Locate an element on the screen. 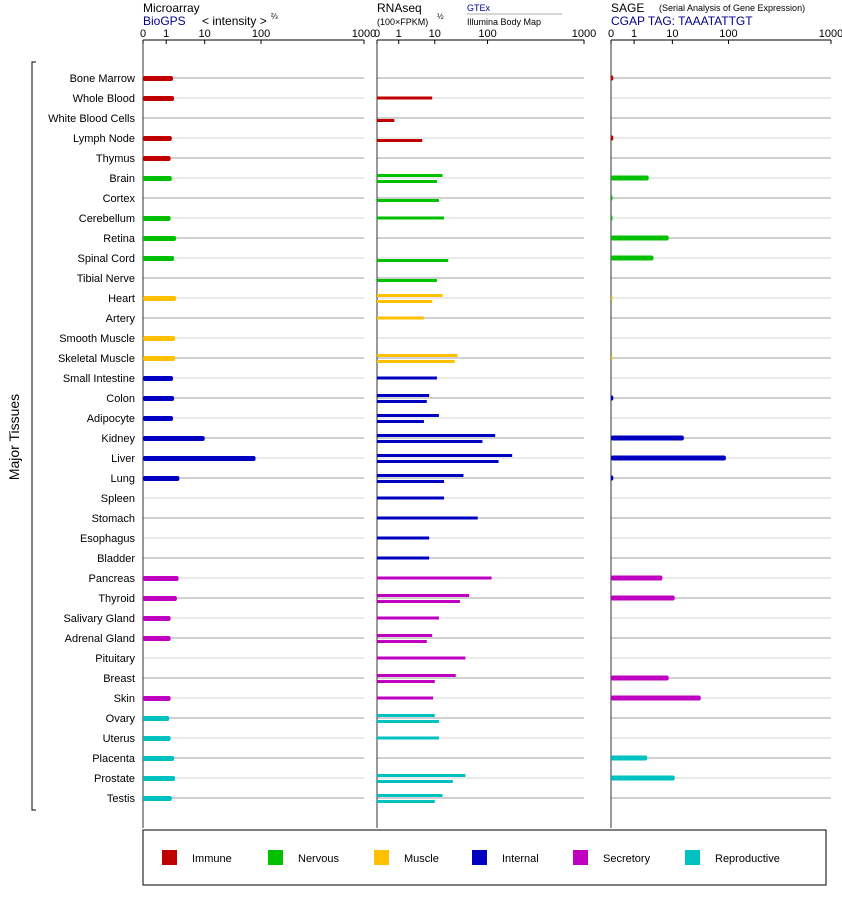 The height and width of the screenshot is (900, 842). tissue-label: Colon is located at coordinates (120, 399).